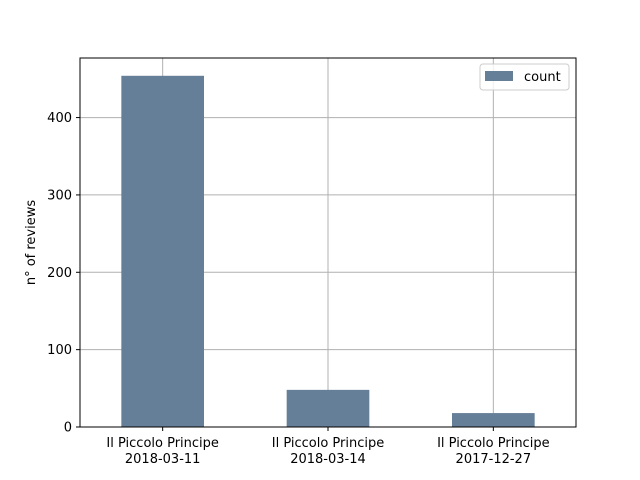 The image size is (640, 480). I want to click on legend: count, so click(524, 77).